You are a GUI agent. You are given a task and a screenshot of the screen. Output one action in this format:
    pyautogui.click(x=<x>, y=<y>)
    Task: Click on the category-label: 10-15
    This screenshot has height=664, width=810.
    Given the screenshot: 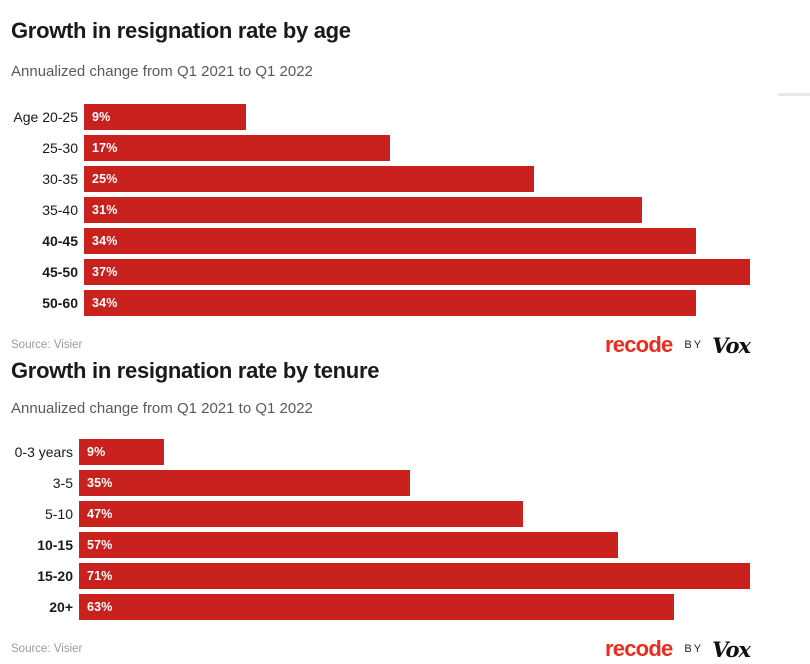 What is the action you would take?
    pyautogui.click(x=55, y=544)
    